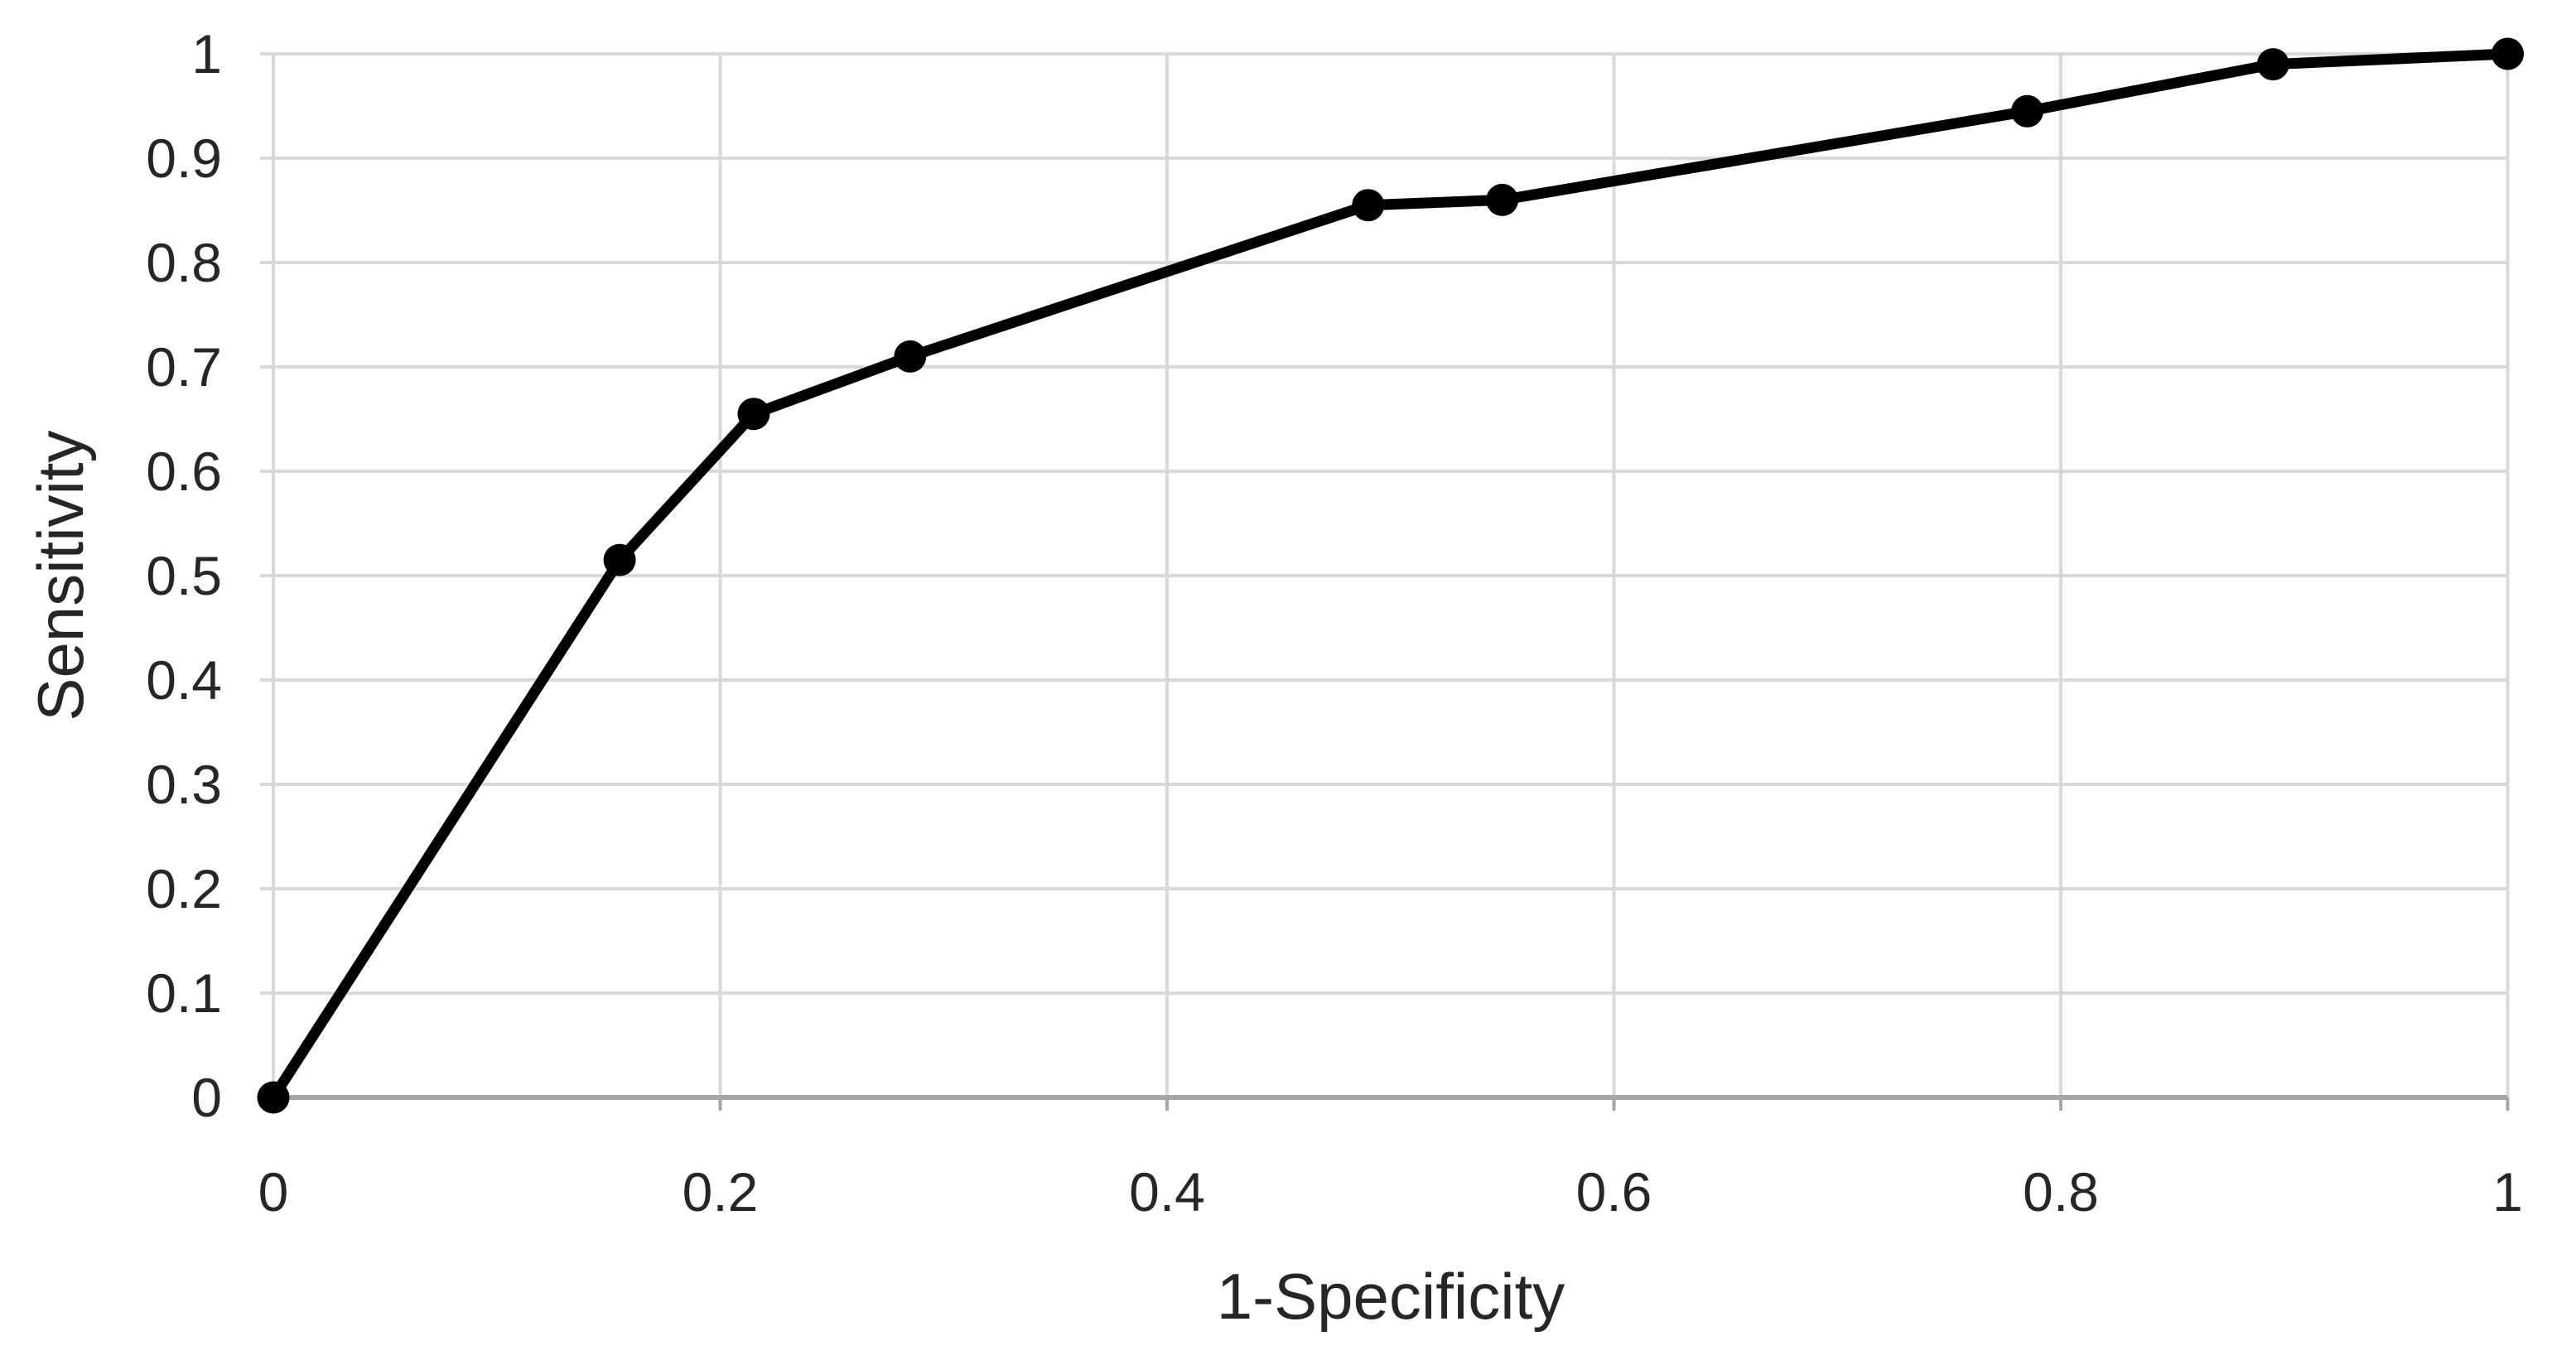 The height and width of the screenshot is (1365, 2576). What do you see at coordinates (184, 158) in the screenshot?
I see `y-tick-label: 0.9` at bounding box center [184, 158].